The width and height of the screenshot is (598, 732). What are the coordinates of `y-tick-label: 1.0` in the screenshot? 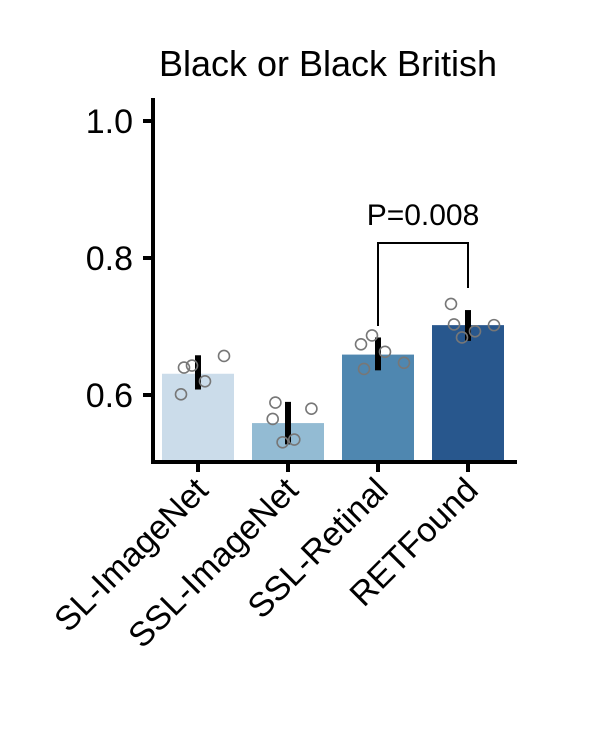 It's located at (109, 122).